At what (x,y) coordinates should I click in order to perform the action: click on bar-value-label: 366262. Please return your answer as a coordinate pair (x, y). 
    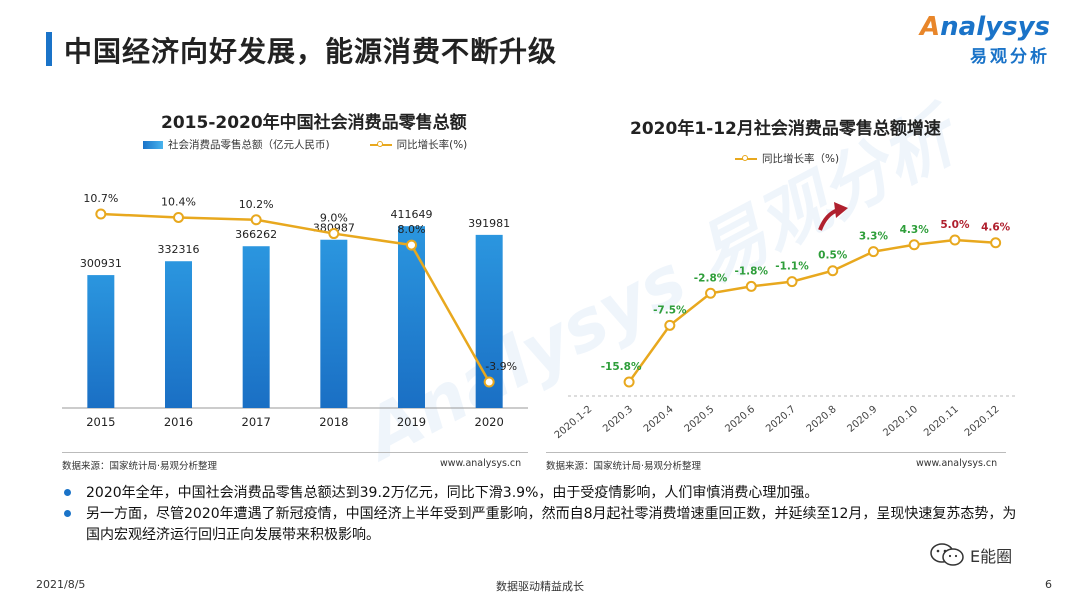
    Looking at the image, I should click on (256, 234).